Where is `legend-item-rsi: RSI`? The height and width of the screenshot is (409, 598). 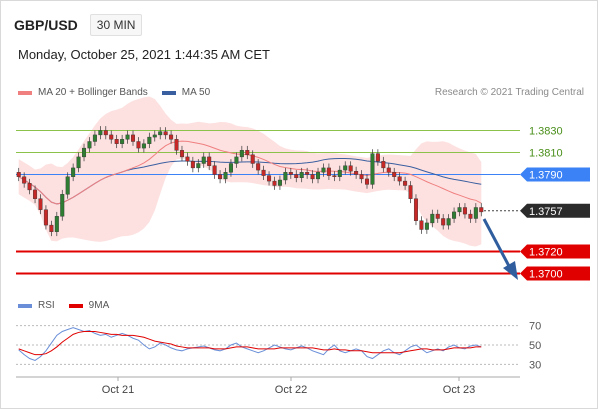
legend-item-rsi: RSI is located at coordinates (36, 305).